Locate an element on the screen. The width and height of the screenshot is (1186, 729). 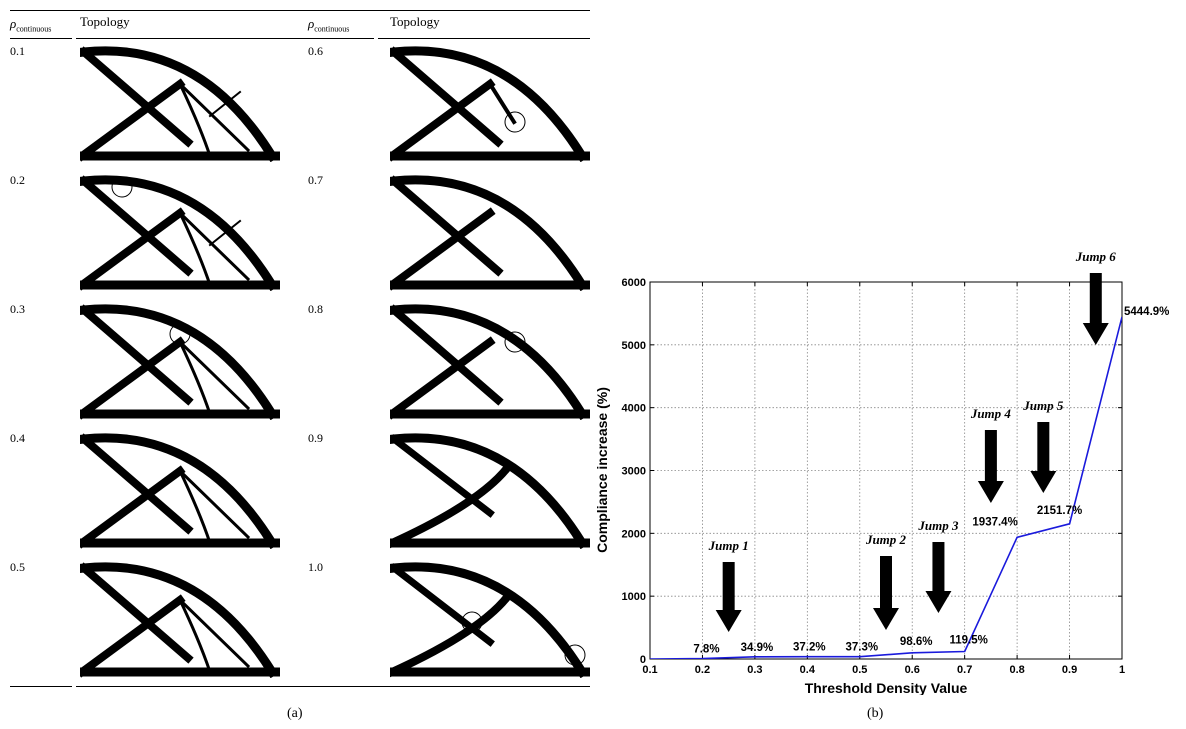
y-axis-title: Compliance increase (%) is located at coordinates (602, 470).